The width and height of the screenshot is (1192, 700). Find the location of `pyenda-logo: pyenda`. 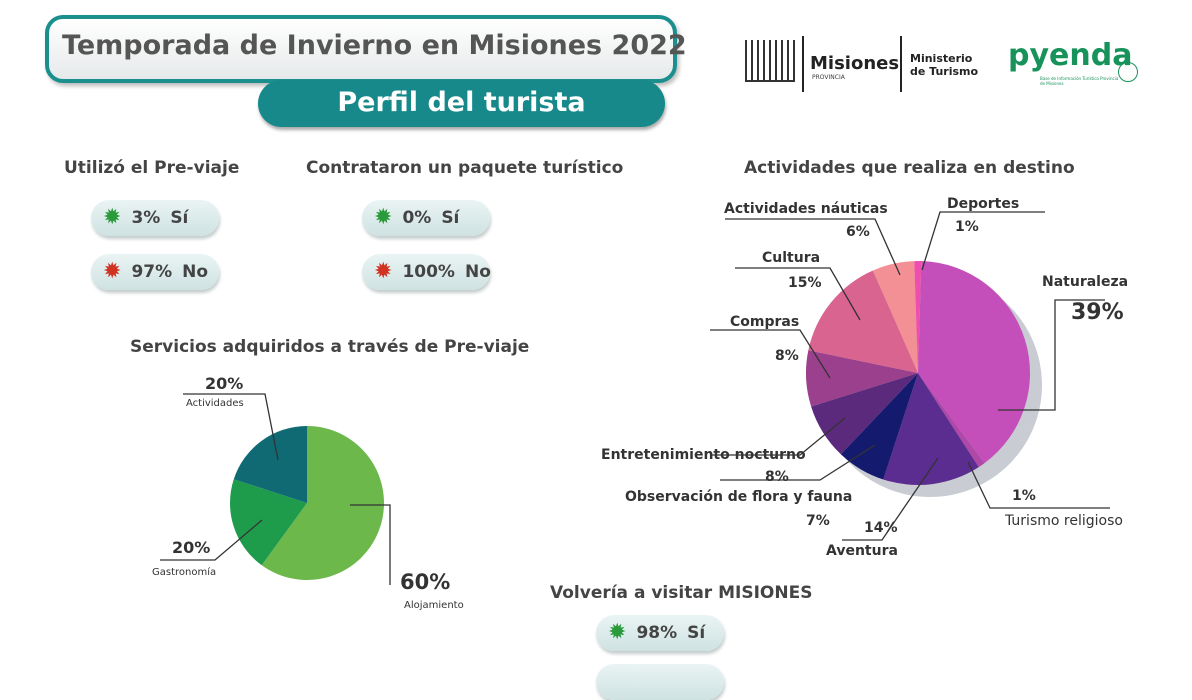

pyenda-logo: pyenda is located at coordinates (1070, 55).